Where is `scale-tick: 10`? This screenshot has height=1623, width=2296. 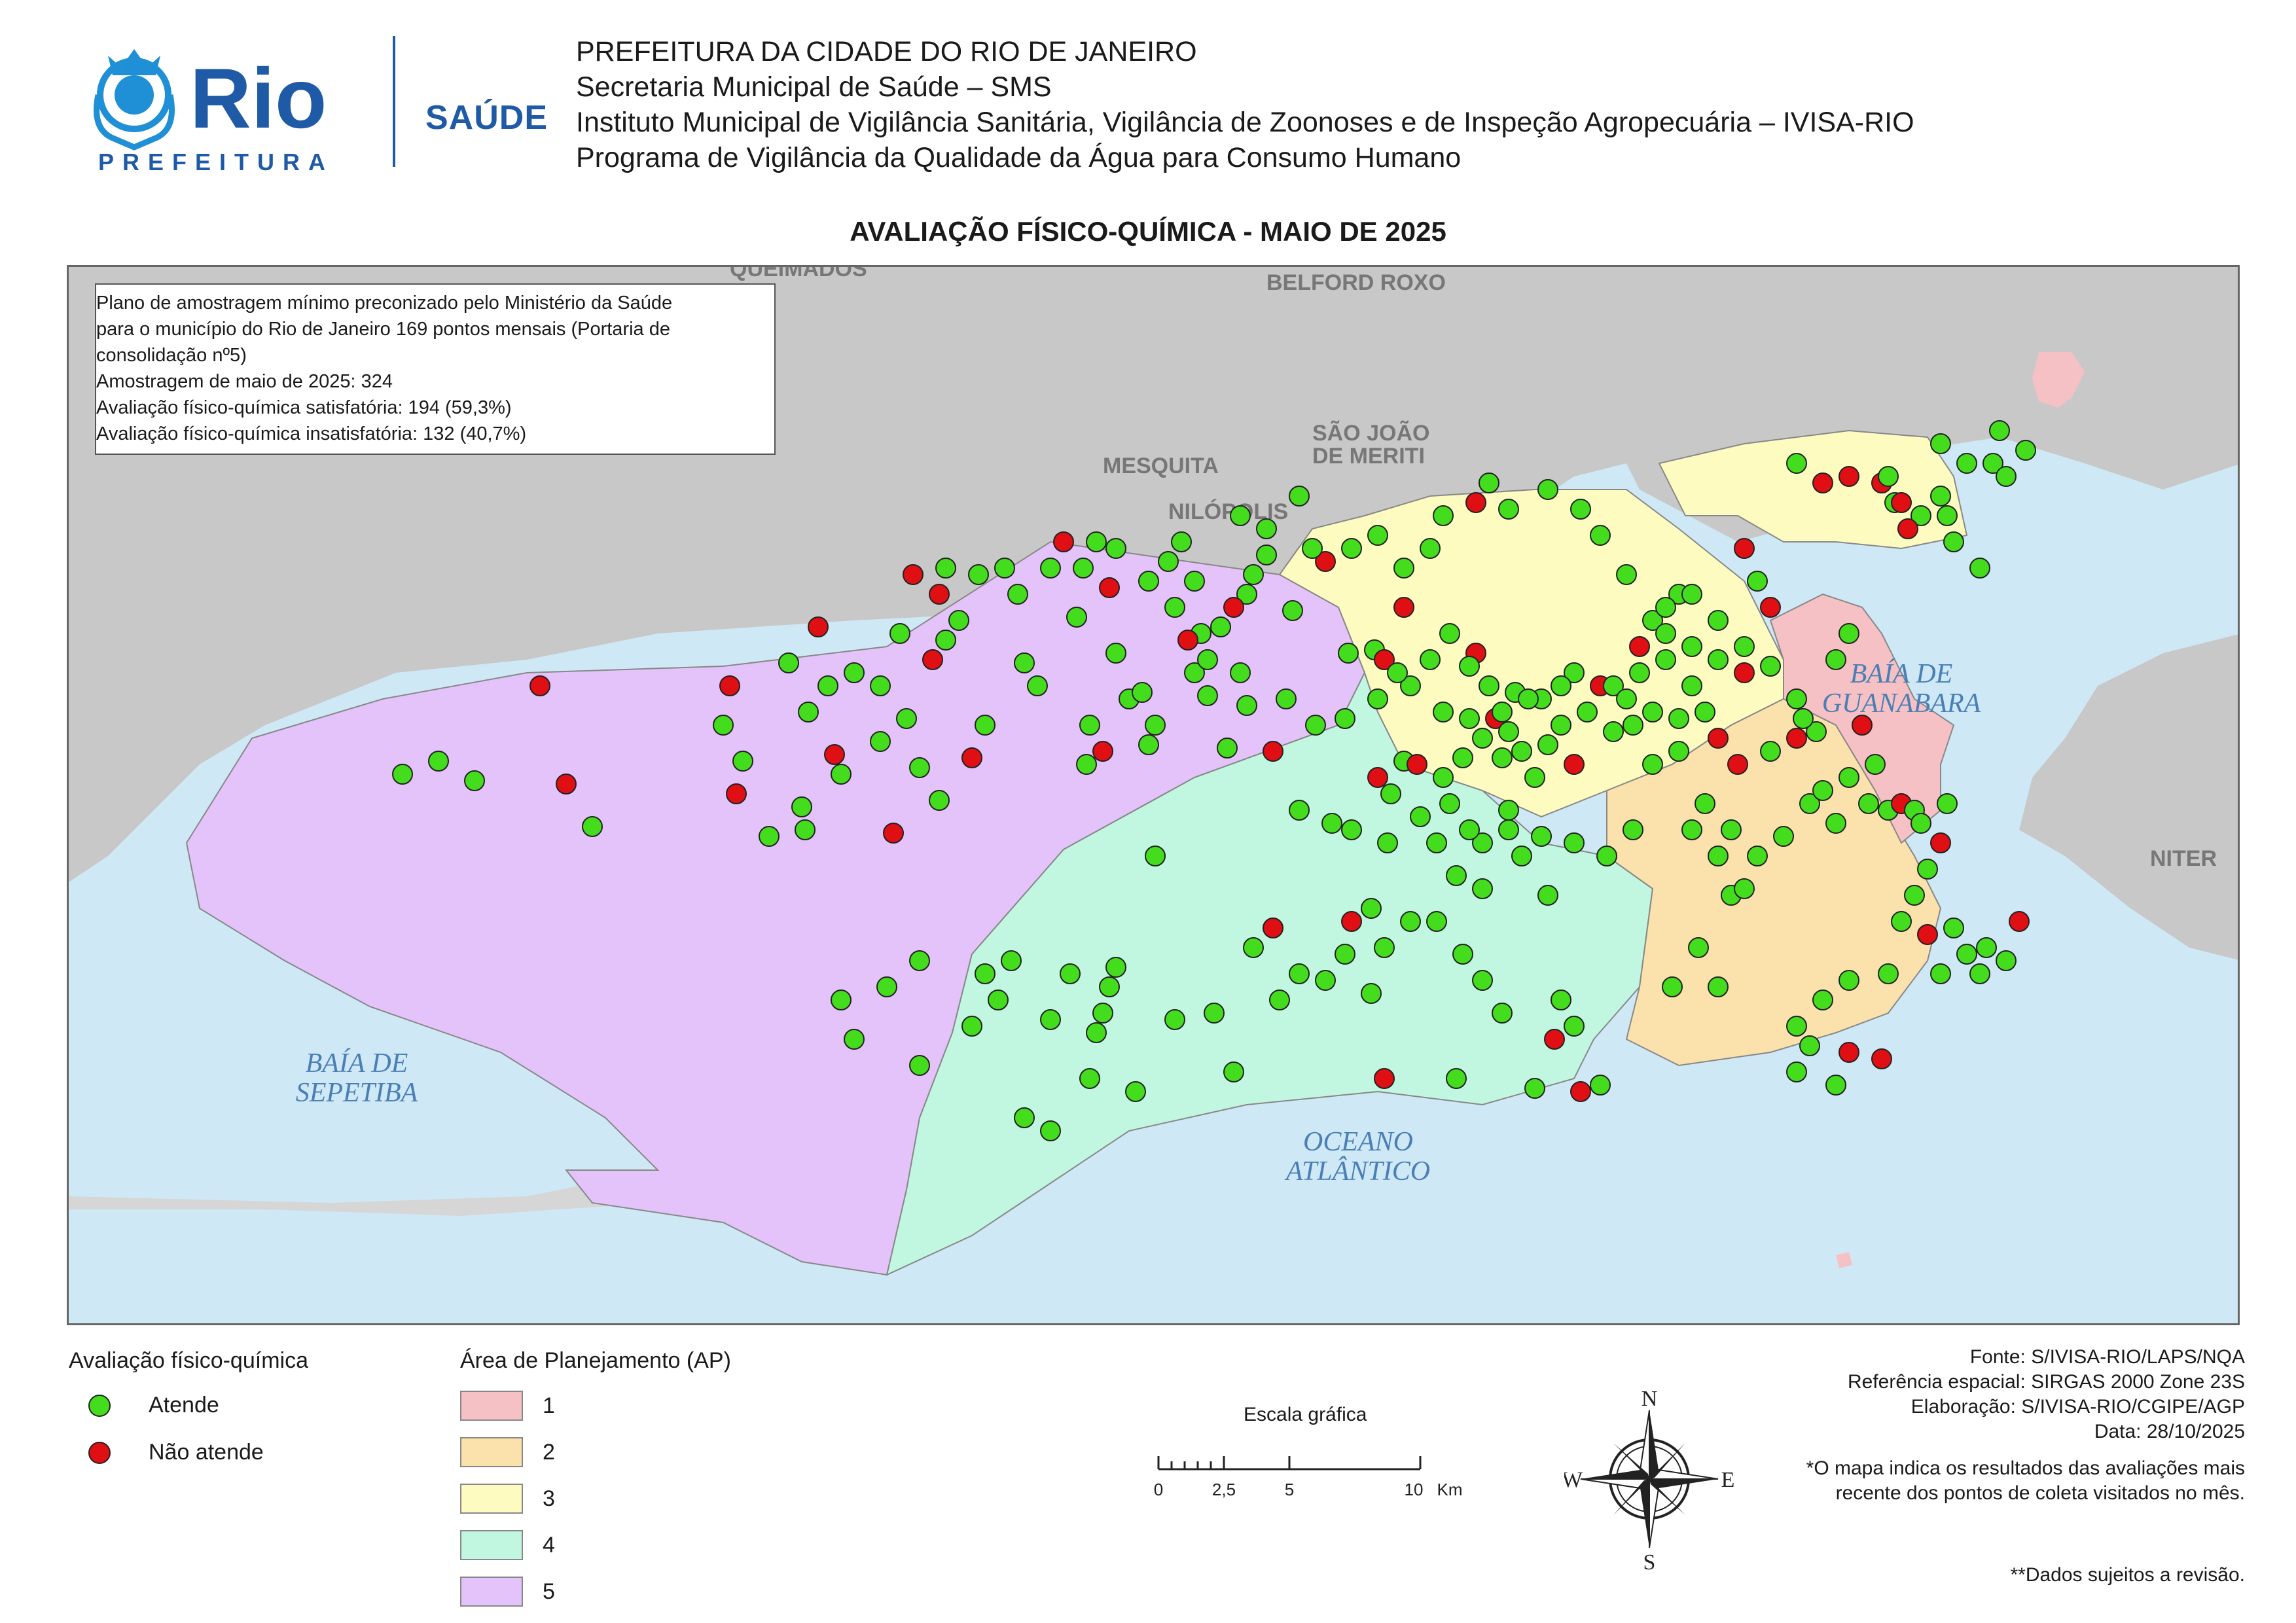
scale-tick: 10 is located at coordinates (1414, 1489).